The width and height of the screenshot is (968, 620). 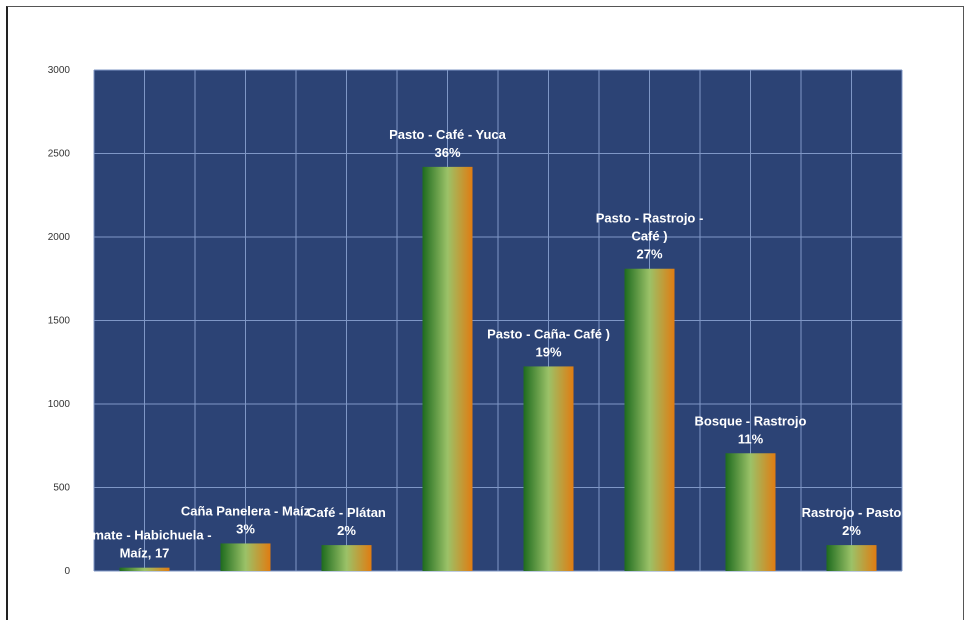 What do you see at coordinates (145, 553) in the screenshot?
I see `data-label: Maíz, 17` at bounding box center [145, 553].